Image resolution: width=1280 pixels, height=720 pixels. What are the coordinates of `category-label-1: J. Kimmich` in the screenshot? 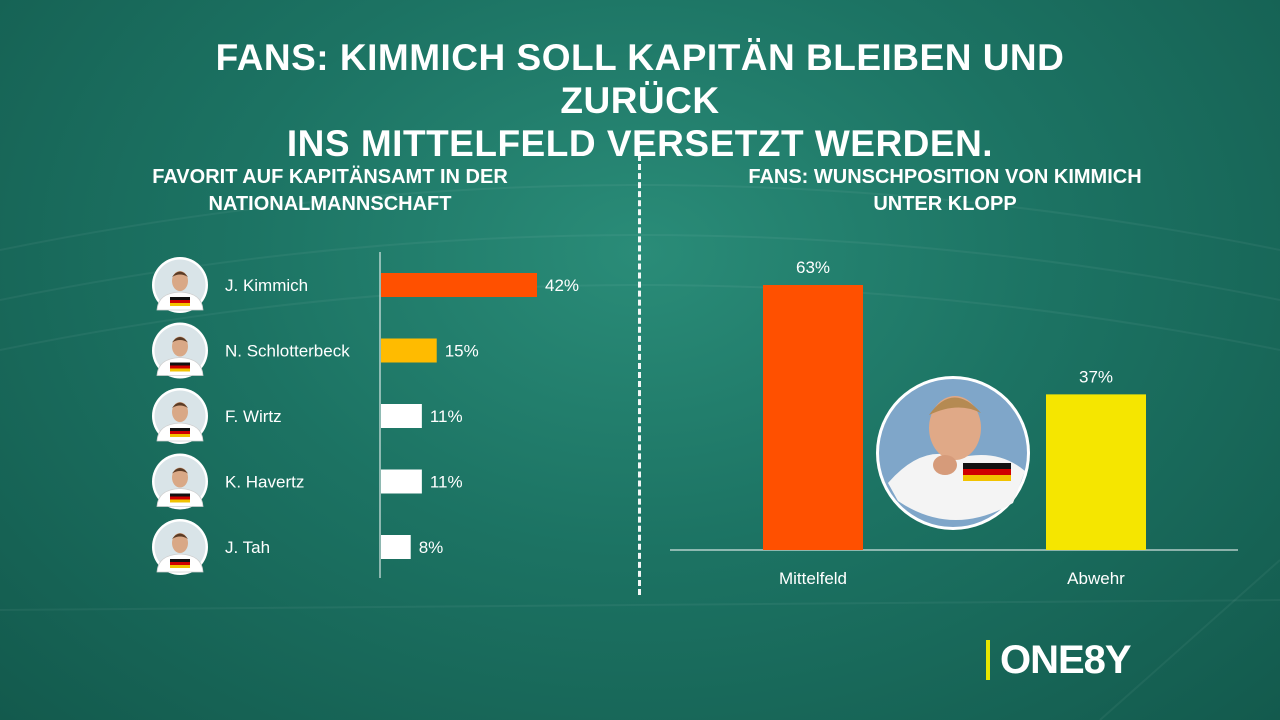 It's located at (266, 285).